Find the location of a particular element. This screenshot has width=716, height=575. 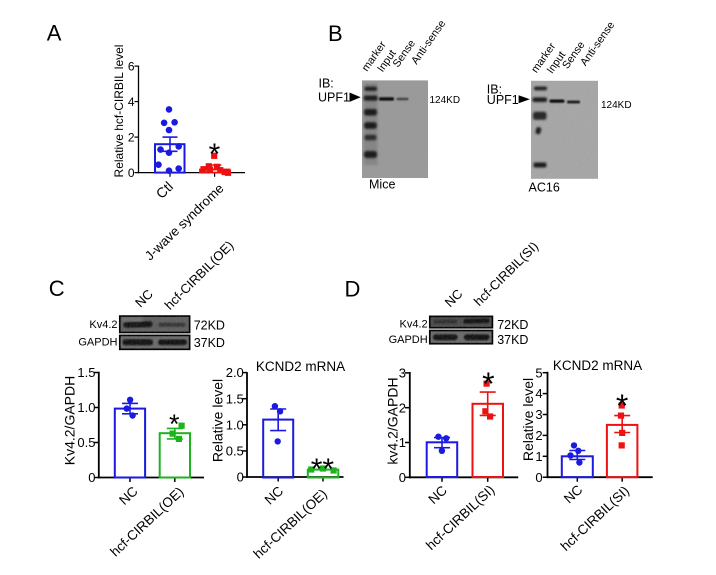

svg-text: C is located at coordinates (57, 288).